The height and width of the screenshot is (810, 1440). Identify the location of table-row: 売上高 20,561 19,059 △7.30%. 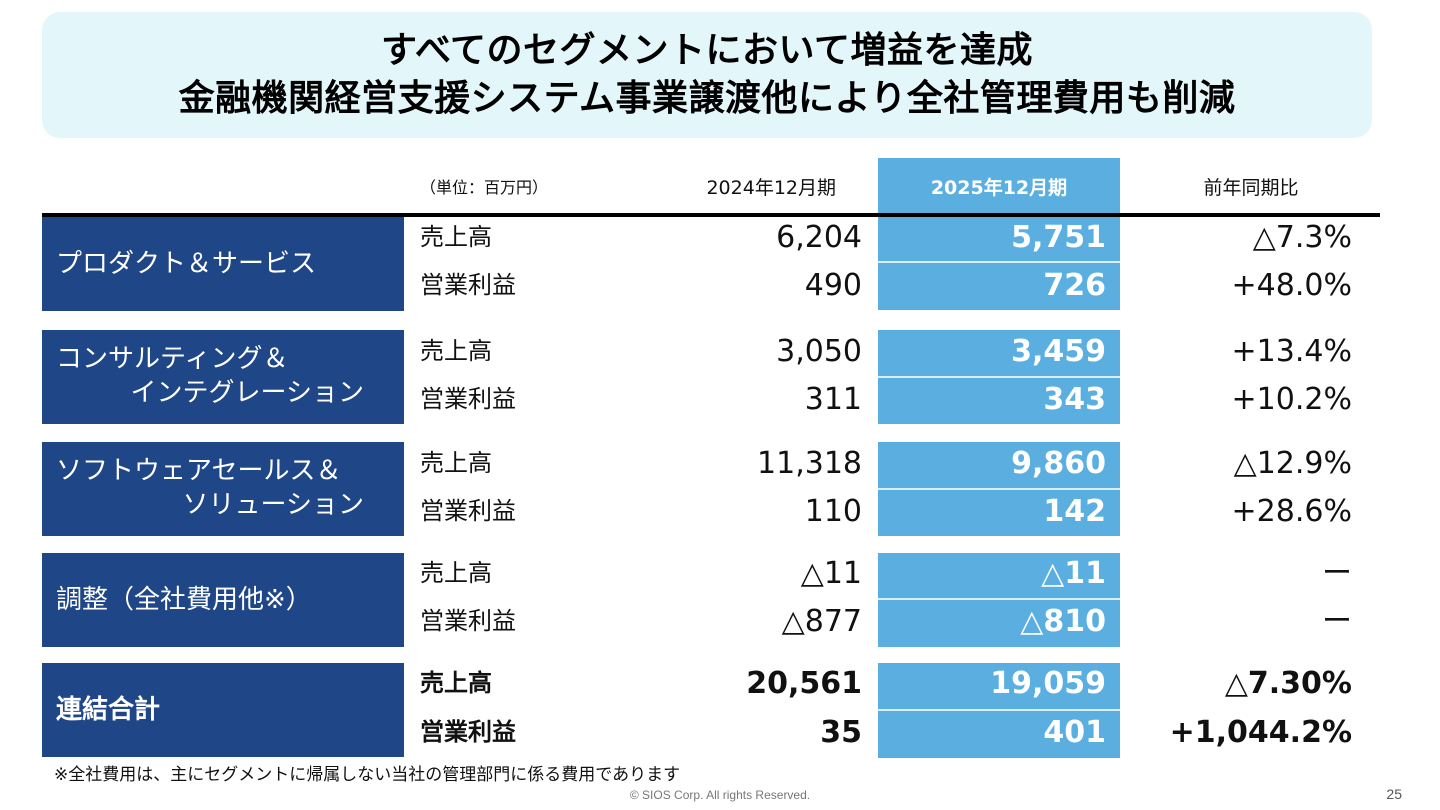
(892, 683).